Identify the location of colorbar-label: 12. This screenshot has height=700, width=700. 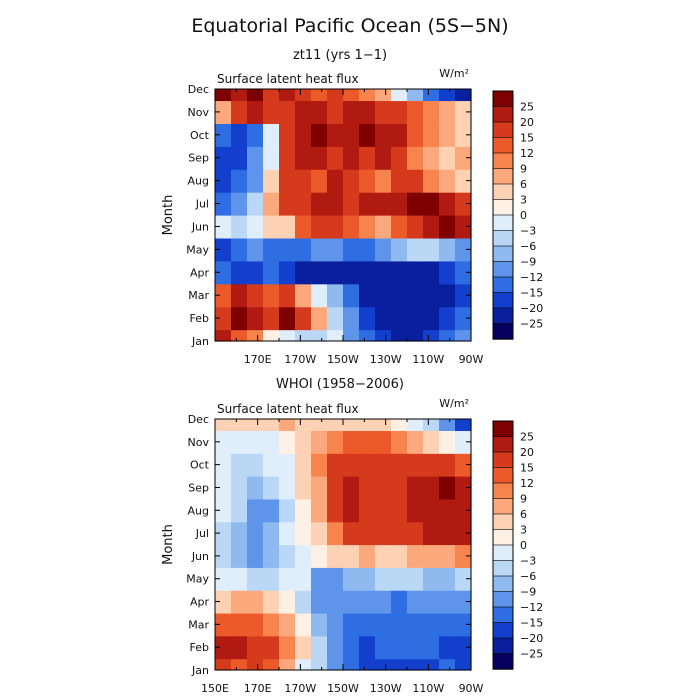
(527, 153).